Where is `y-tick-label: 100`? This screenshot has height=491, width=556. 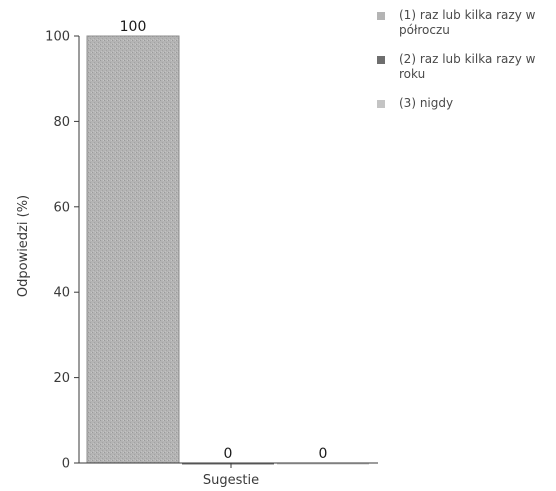
y-tick-label: 100 is located at coordinates (57, 37).